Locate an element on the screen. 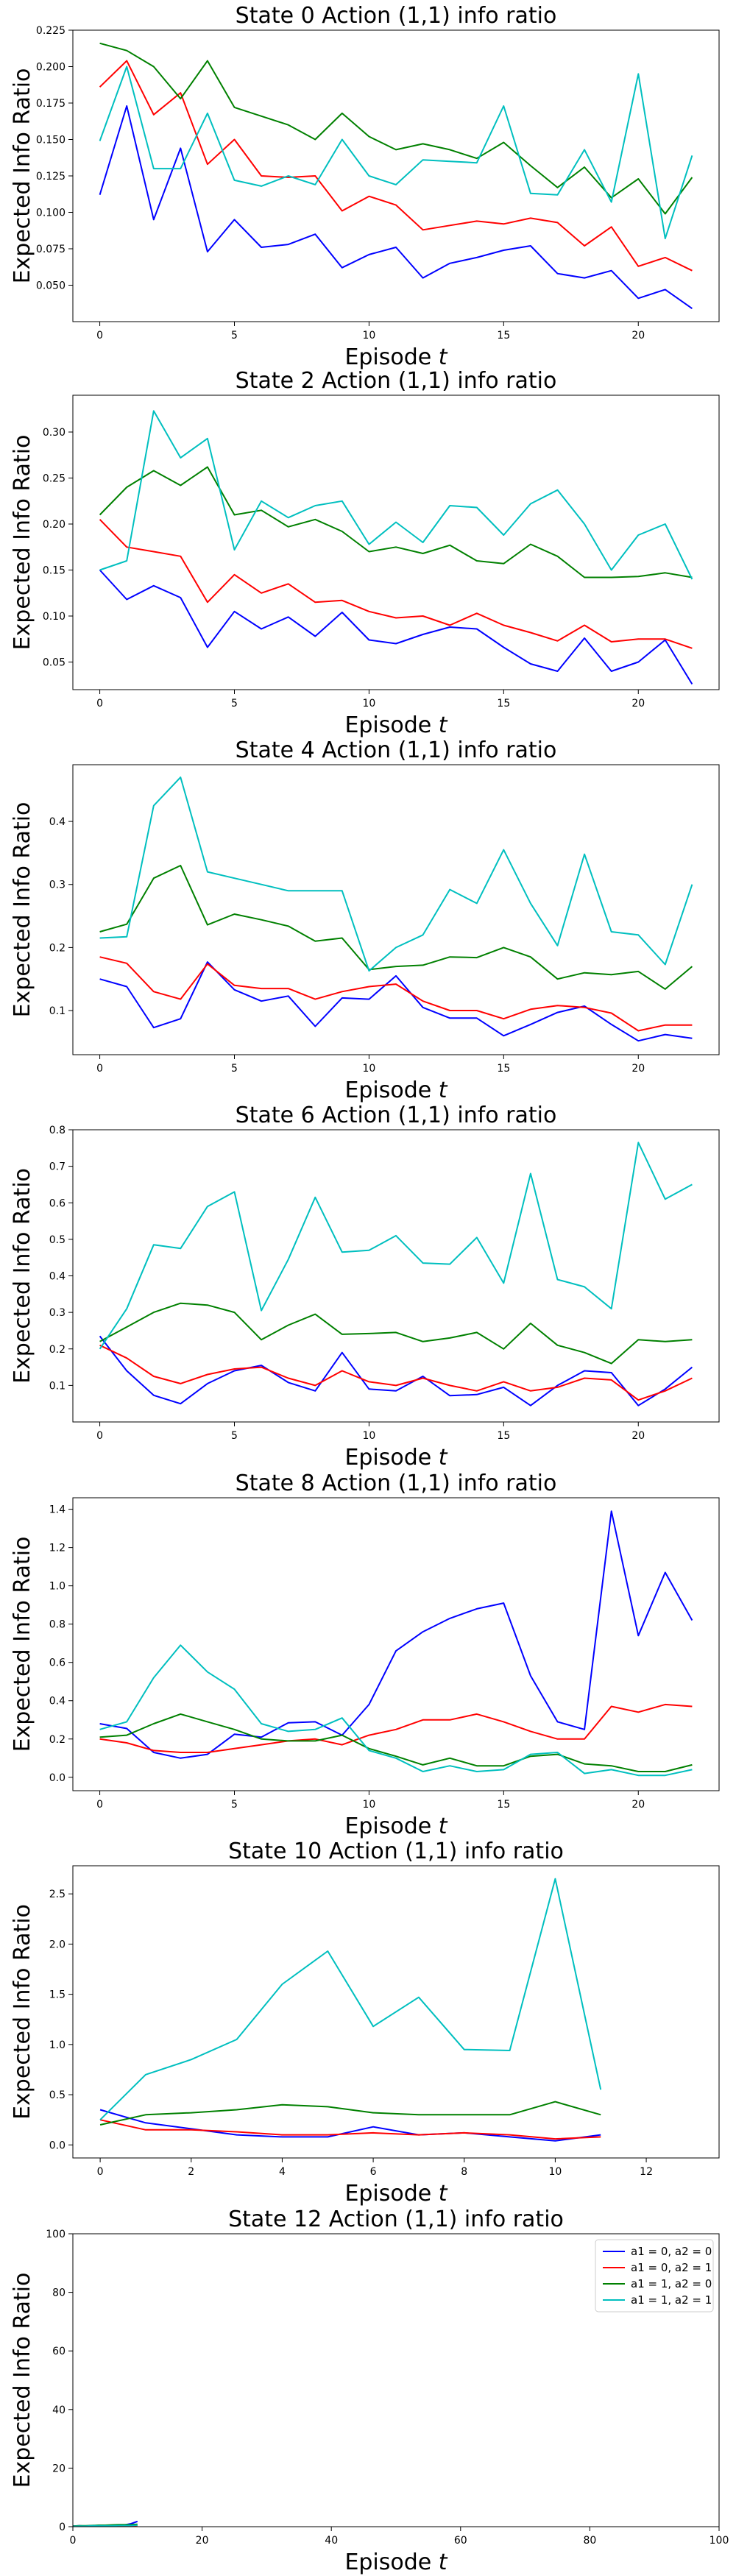 The height and width of the screenshot is (2576, 736). legend-label: a1 = 1, a2 = 0 is located at coordinates (671, 2283).